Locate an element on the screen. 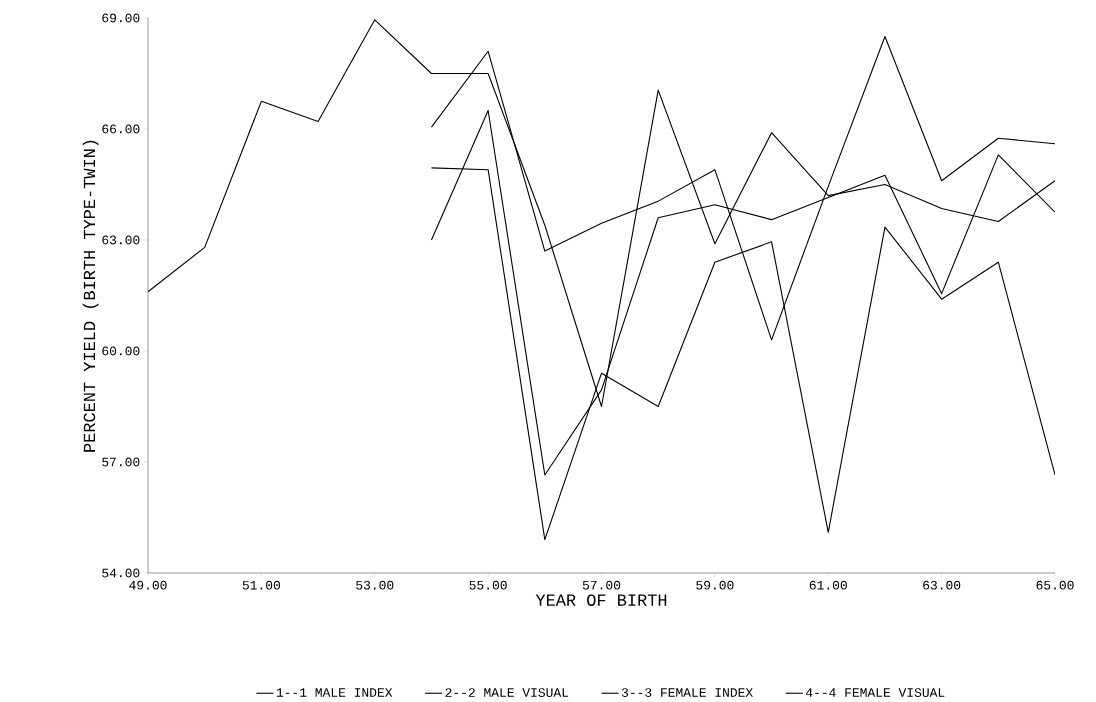 This screenshot has width=1096, height=702. x-tick-label: 51.00 is located at coordinates (261, 585).